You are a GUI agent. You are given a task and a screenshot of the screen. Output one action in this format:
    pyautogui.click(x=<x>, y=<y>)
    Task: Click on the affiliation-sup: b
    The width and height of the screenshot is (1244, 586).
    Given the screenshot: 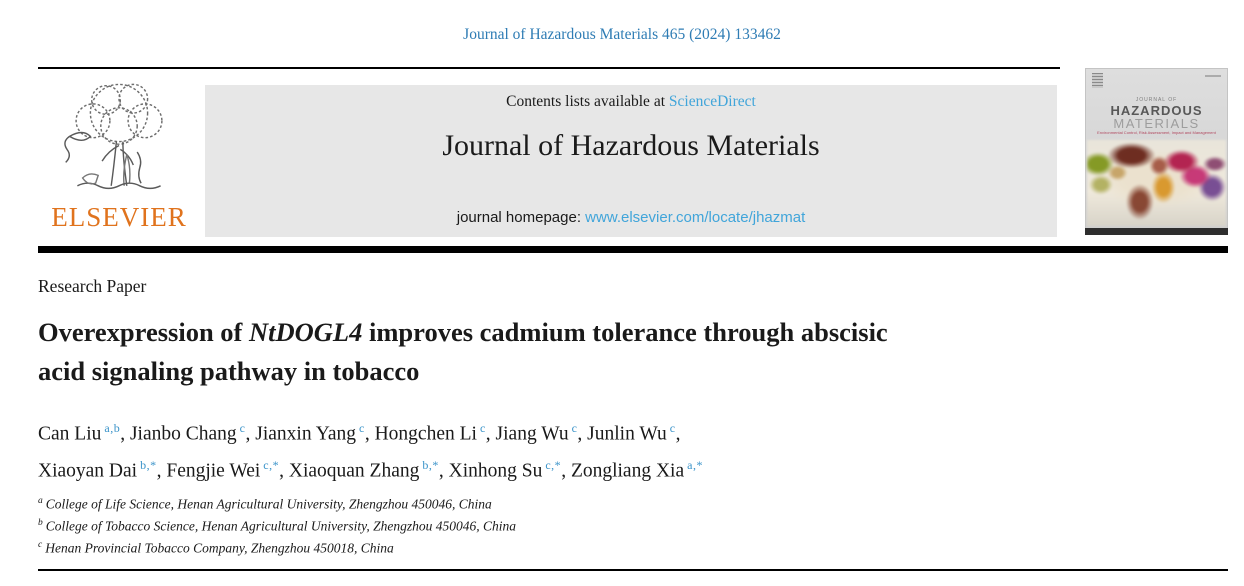 What is the action you would take?
    pyautogui.click(x=40, y=523)
    